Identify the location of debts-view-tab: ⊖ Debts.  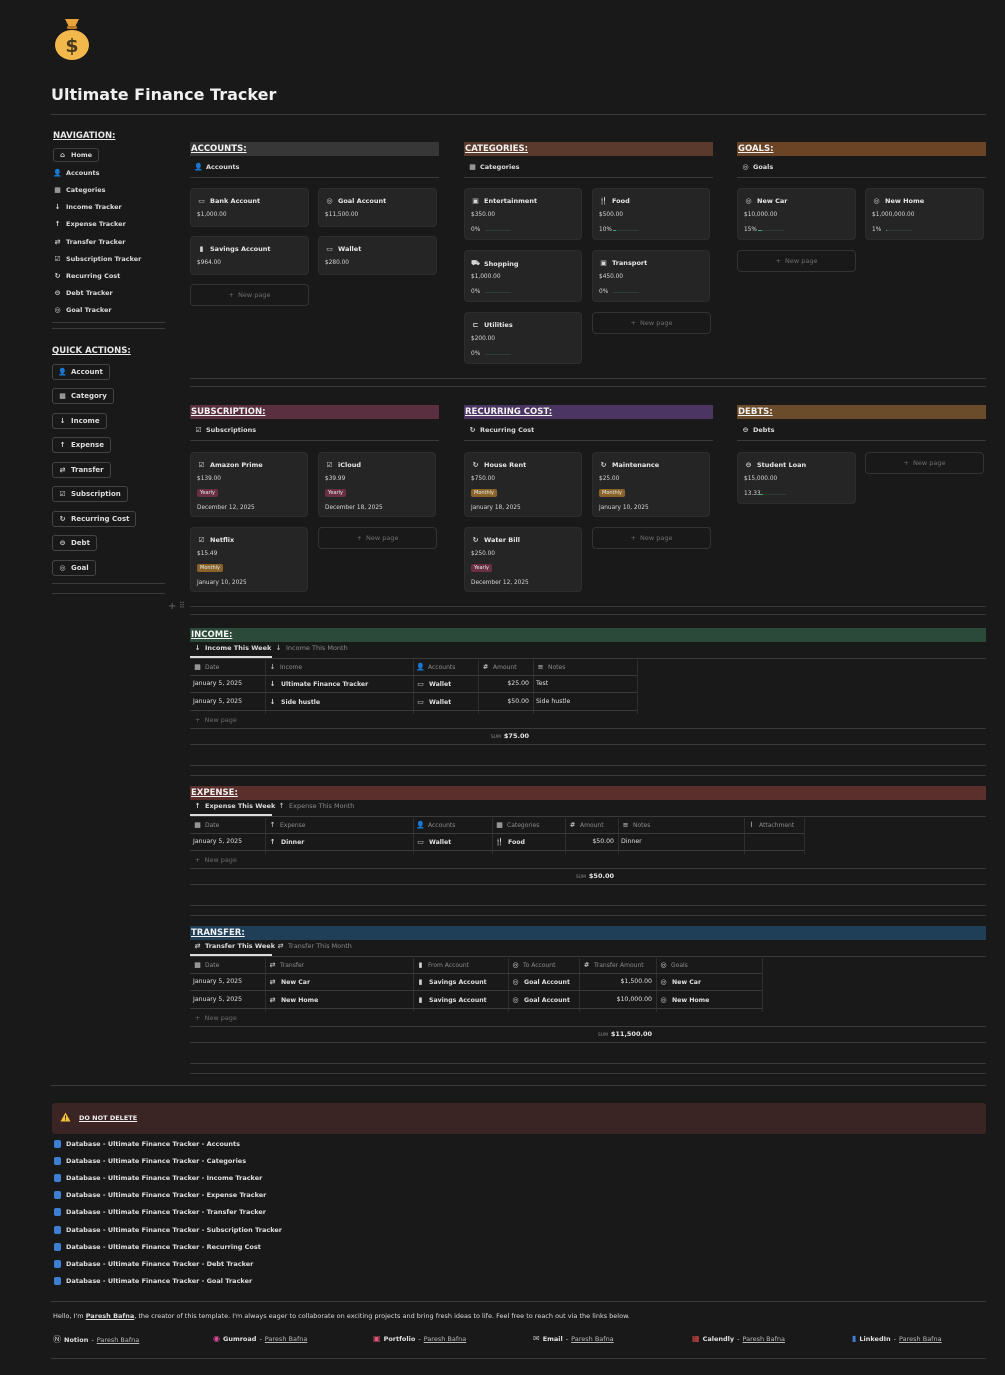
(758, 430).